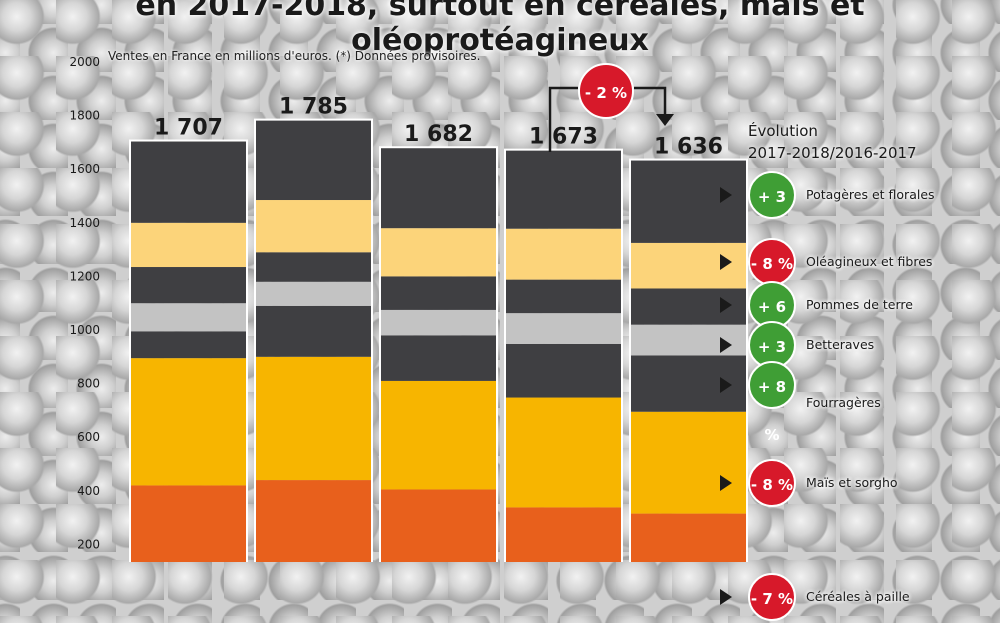  What do you see at coordinates (772, 402) in the screenshot?
I see `change-badge: + 8 %` at bounding box center [772, 402].